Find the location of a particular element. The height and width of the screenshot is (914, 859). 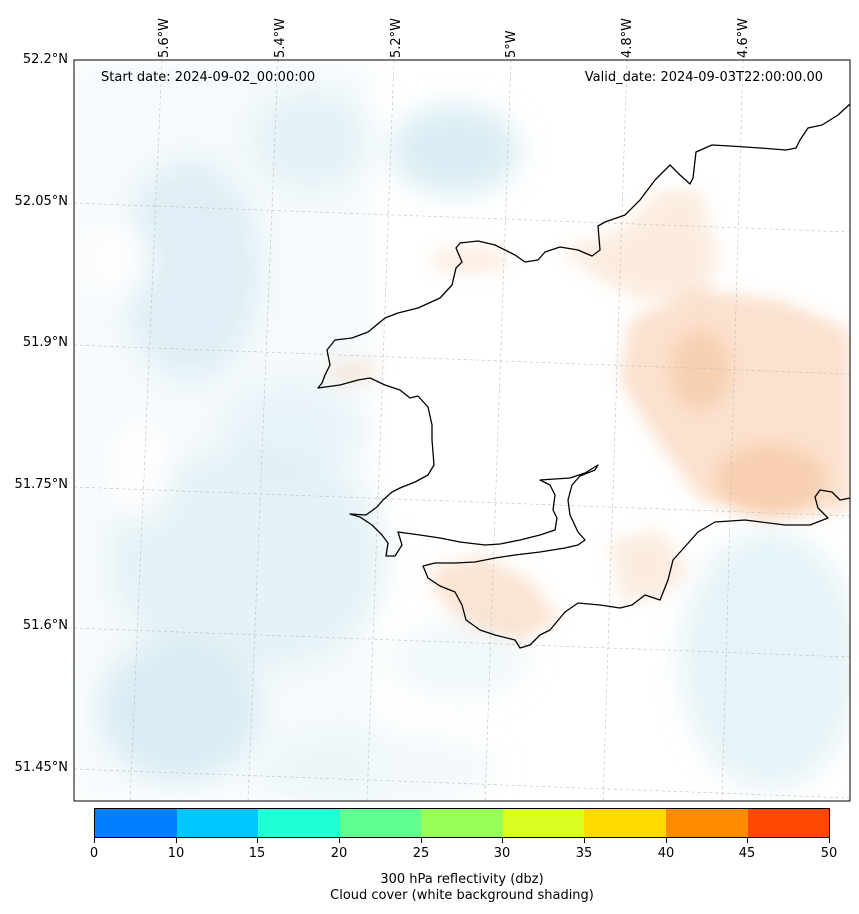

colorbar-title: 300 hPa reflectivity (dbz) is located at coordinates (462, 879).